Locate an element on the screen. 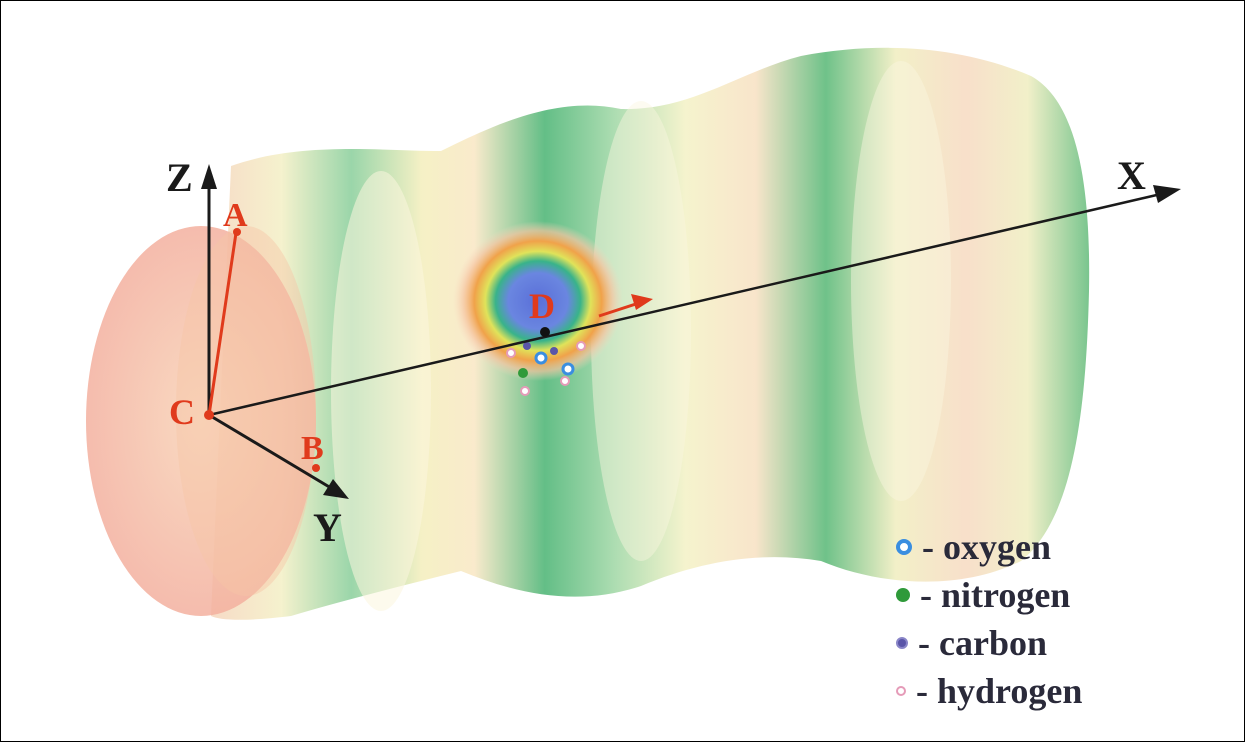  hotspot is located at coordinates (538, 301).